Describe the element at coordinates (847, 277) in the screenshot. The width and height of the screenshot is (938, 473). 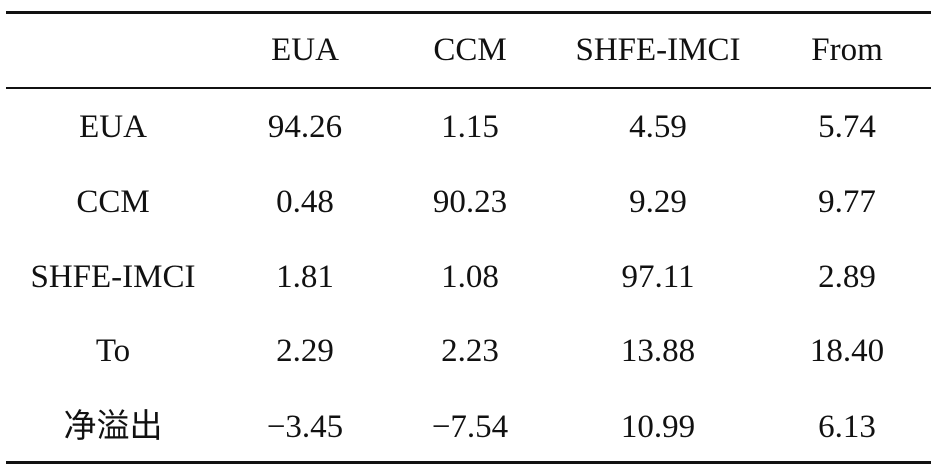
I see `table-cell: 2.89` at that location.